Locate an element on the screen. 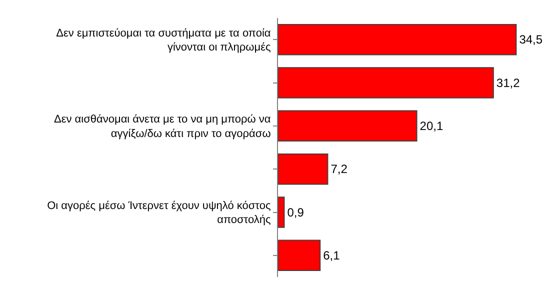 The height and width of the screenshot is (289, 550). data-label: 31,2 is located at coordinates (508, 83).